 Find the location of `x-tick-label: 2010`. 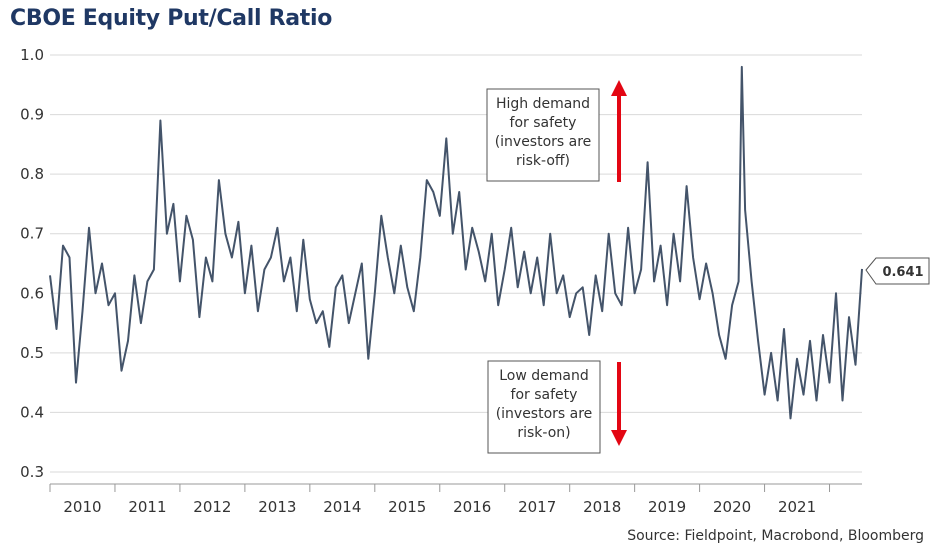

x-tick-label: 2010 is located at coordinates (82, 507).